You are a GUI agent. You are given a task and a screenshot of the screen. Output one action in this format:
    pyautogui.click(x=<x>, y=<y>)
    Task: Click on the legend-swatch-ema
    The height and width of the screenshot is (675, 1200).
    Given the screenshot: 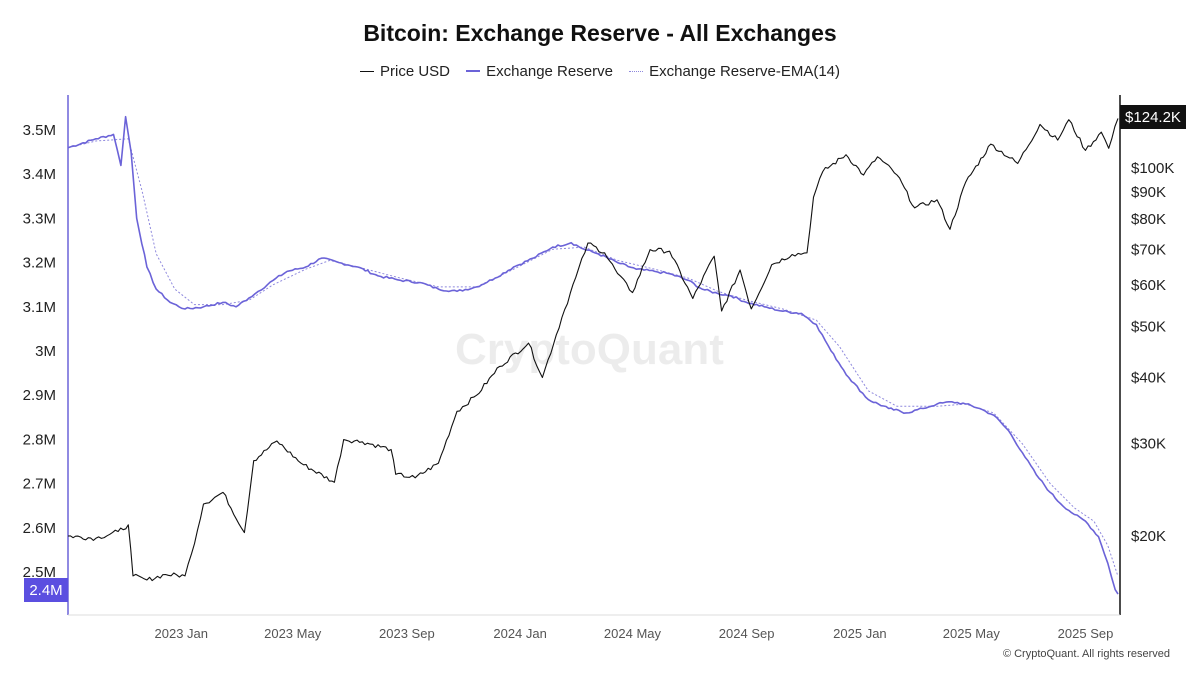 What is the action you would take?
    pyautogui.click(x=636, y=71)
    